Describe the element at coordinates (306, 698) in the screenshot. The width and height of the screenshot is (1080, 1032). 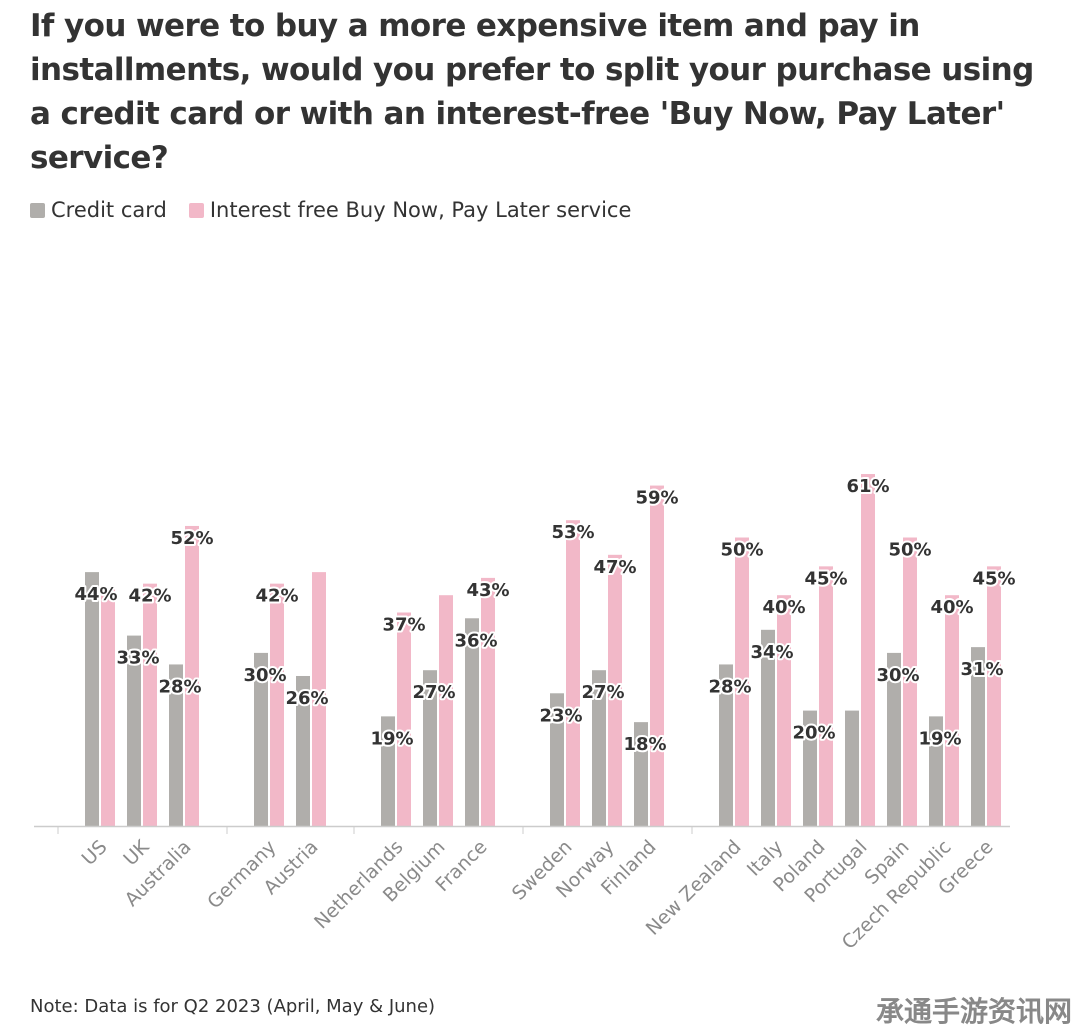
I see `data-label-credit-card-austria: 26%` at that location.